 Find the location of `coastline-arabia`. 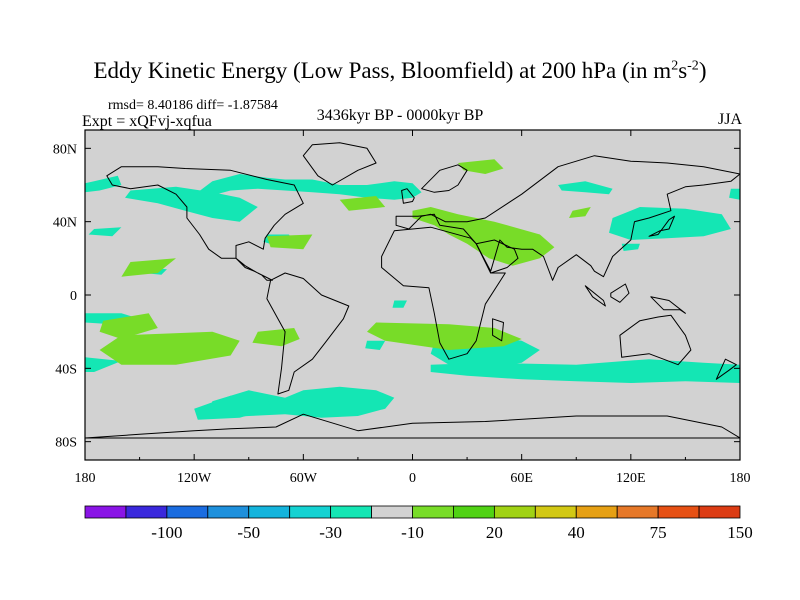

coastline-arabia is located at coordinates (497, 256).